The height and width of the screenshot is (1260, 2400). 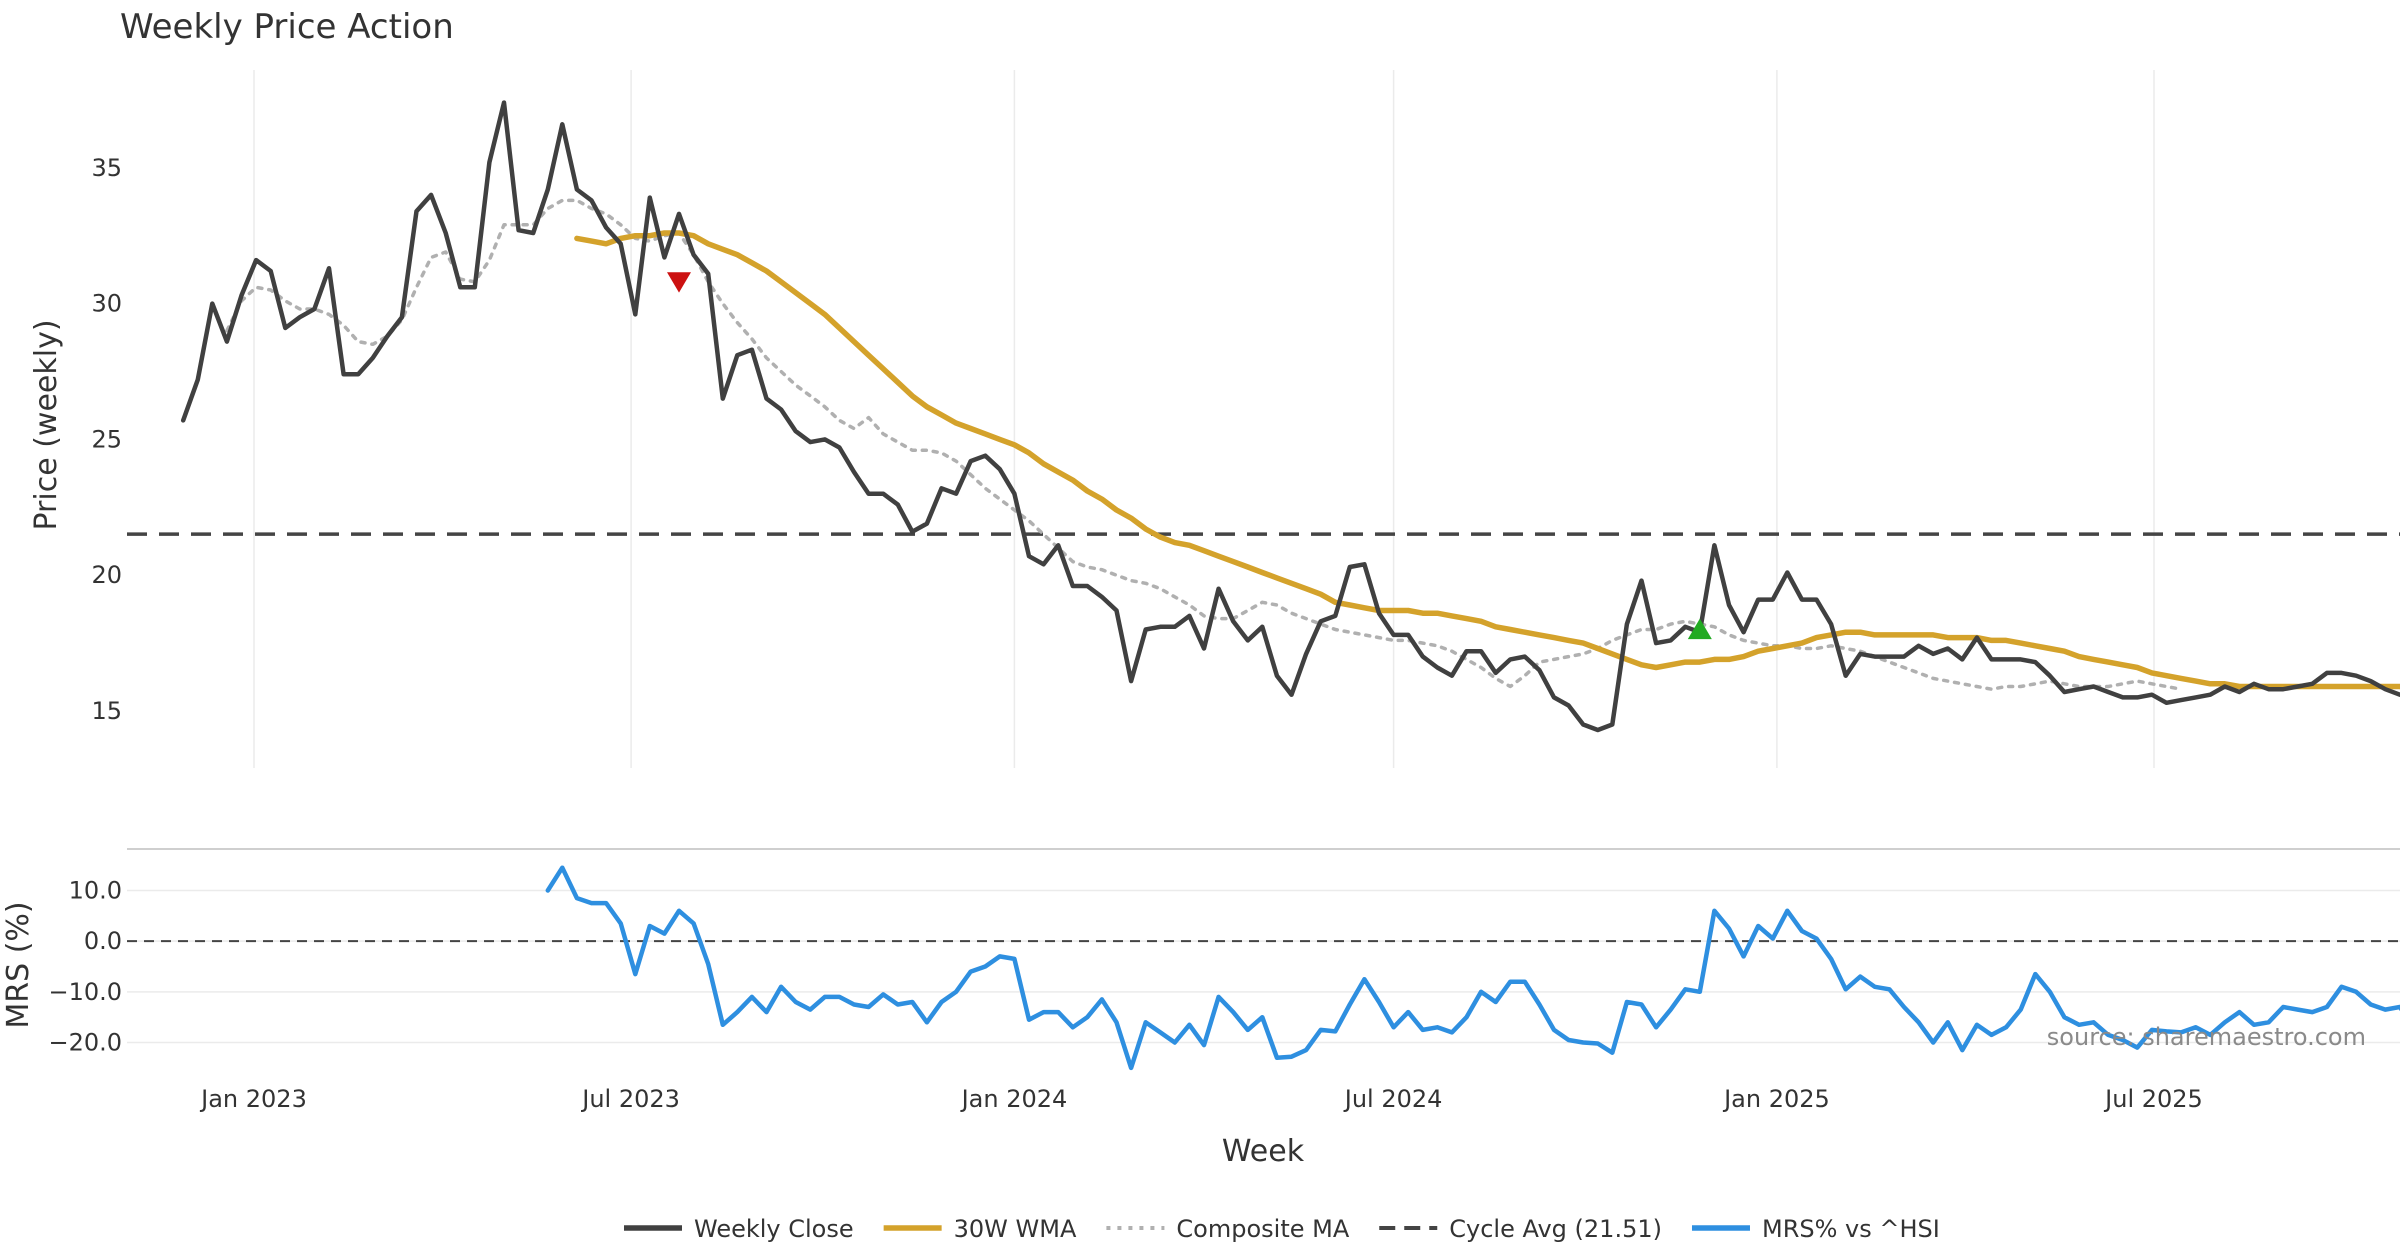 I want to click on signal-markers, so click(x=1189, y=456).